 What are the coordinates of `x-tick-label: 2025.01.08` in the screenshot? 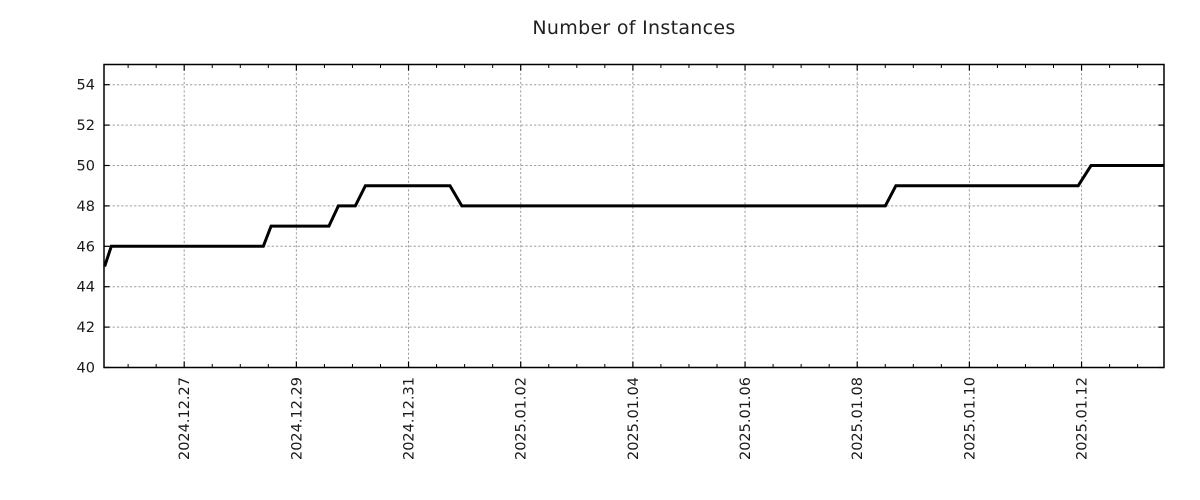 It's located at (858, 418).